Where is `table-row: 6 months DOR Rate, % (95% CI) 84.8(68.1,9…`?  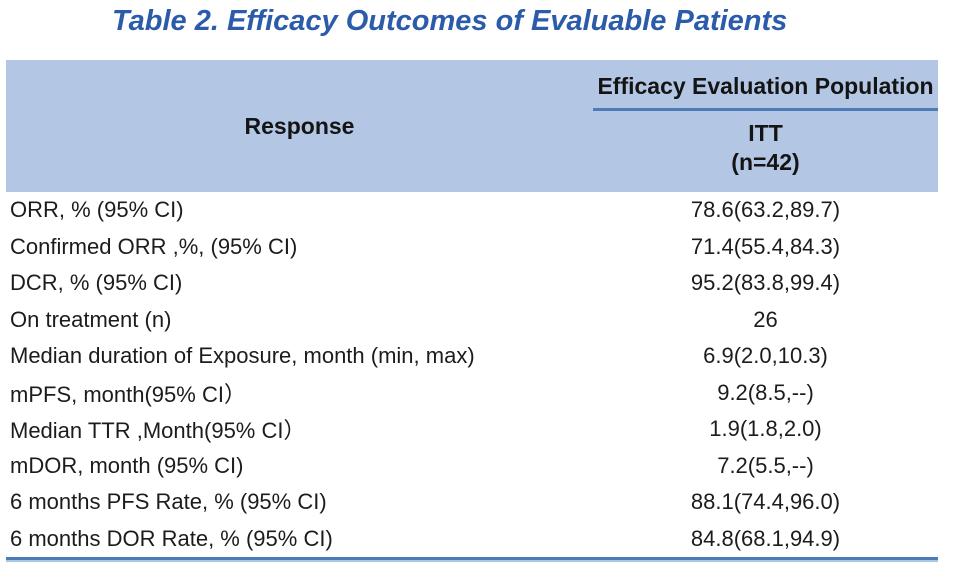 table-row: 6 months DOR Rate, % (95% CI) 84.8(68.1,9… is located at coordinates (472, 539).